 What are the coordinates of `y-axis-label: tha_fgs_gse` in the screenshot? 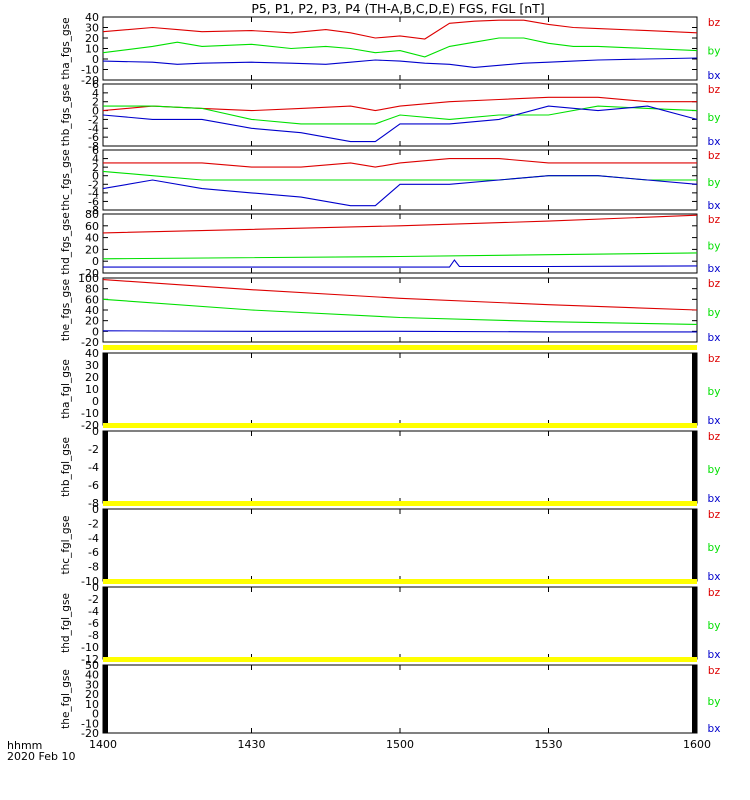 It's located at (66, 48).